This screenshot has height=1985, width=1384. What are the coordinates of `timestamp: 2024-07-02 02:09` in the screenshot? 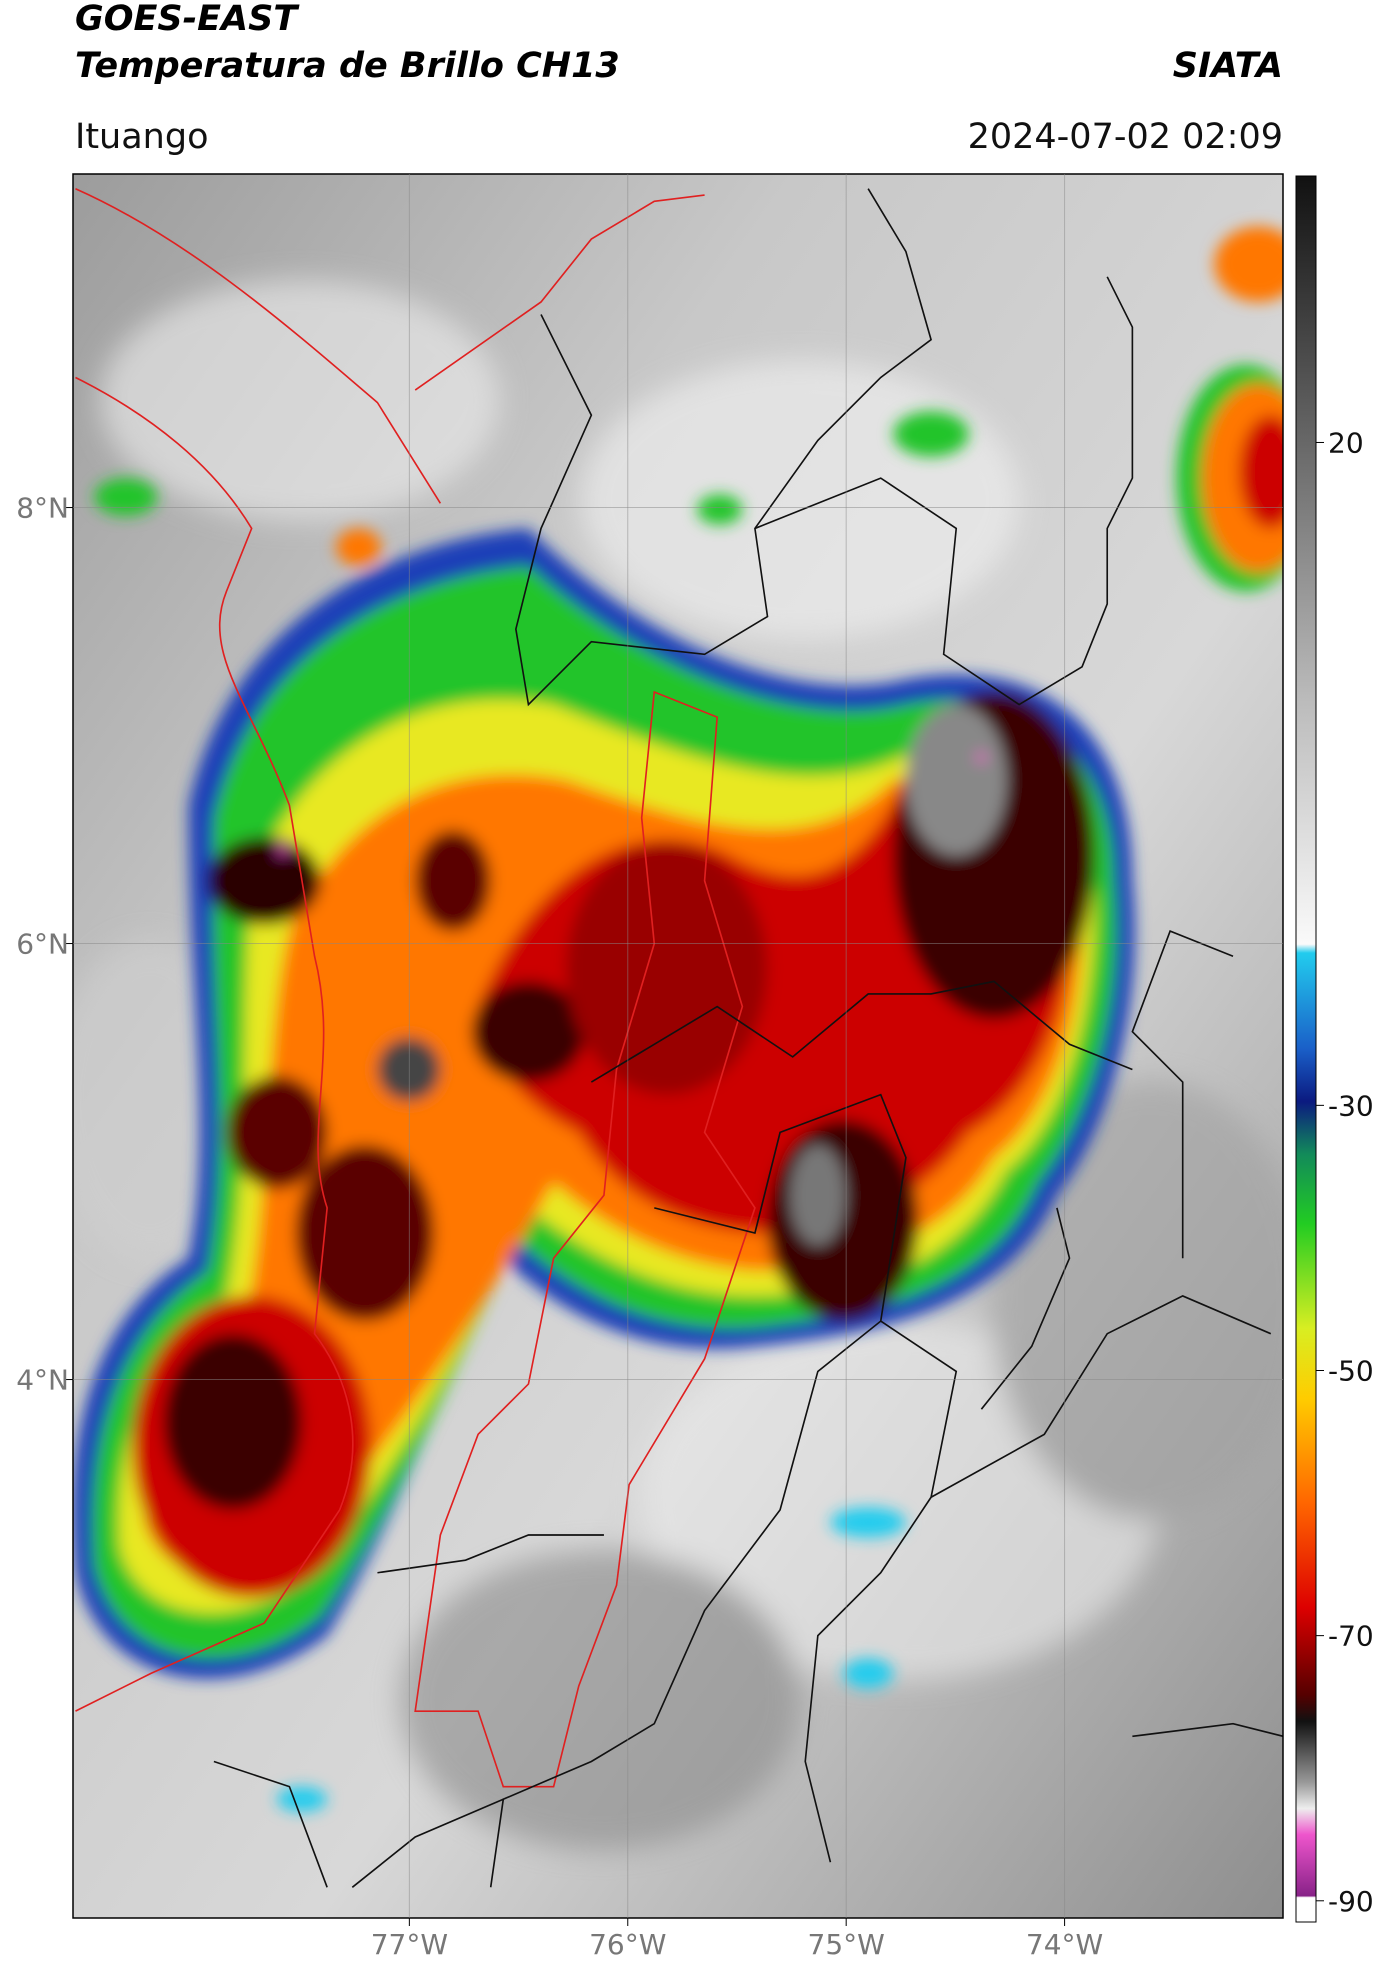 It's located at (1125, 137).